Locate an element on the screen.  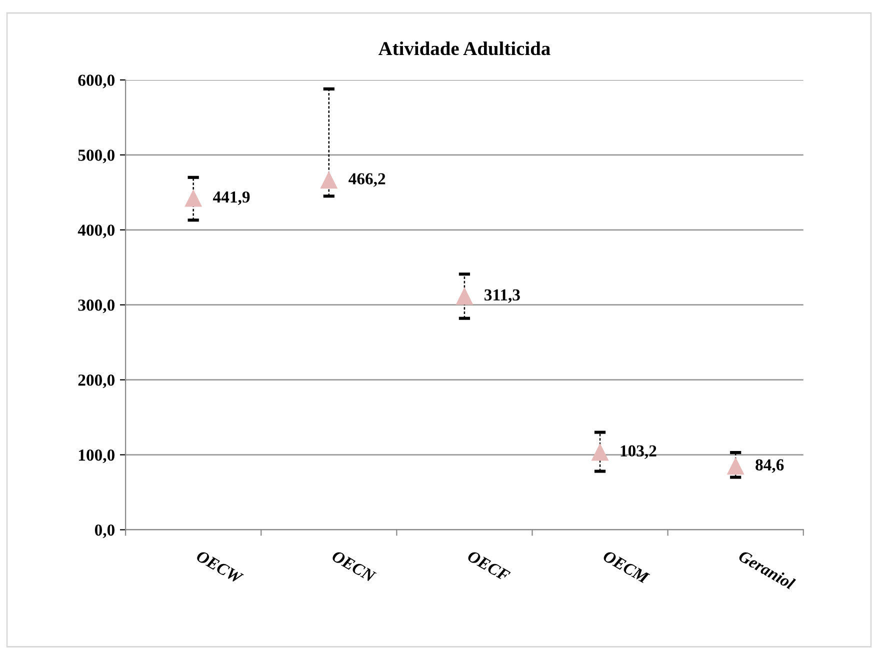
data-label: 84,6 is located at coordinates (770, 466).